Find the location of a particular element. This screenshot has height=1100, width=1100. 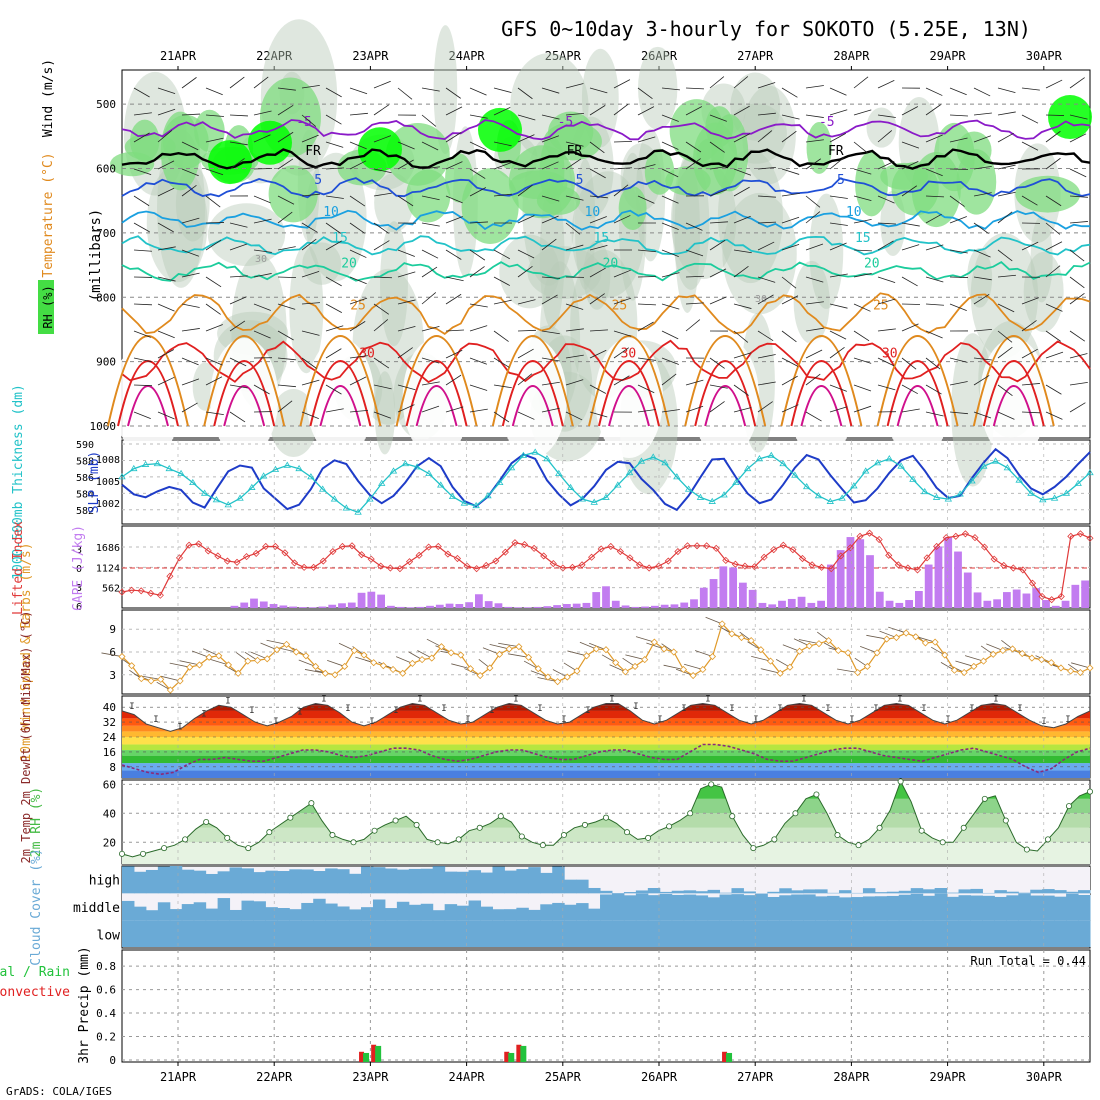

temp-band is located at coordinates (606, 714).